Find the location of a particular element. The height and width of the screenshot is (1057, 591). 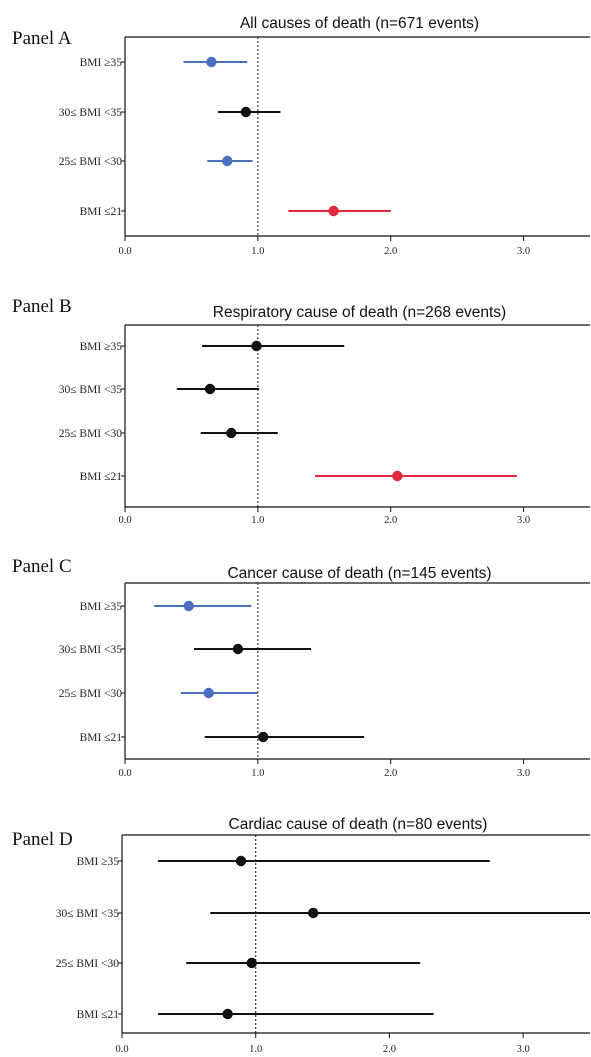

panel-label: Panel A is located at coordinates (42, 38).